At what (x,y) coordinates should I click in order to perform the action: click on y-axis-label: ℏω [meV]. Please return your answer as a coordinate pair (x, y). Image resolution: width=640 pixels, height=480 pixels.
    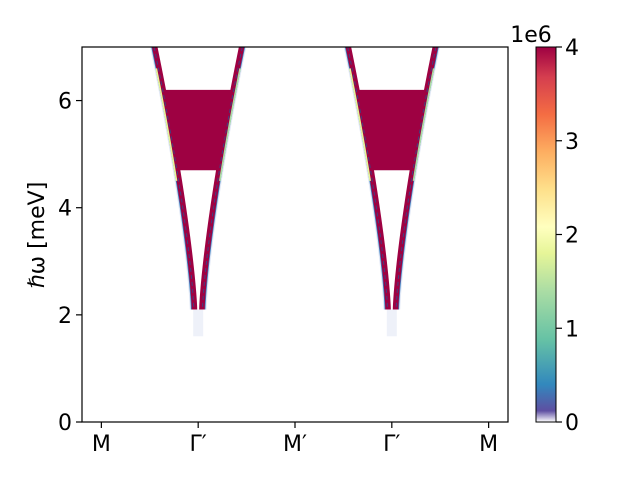
    Looking at the image, I should click on (37, 235).